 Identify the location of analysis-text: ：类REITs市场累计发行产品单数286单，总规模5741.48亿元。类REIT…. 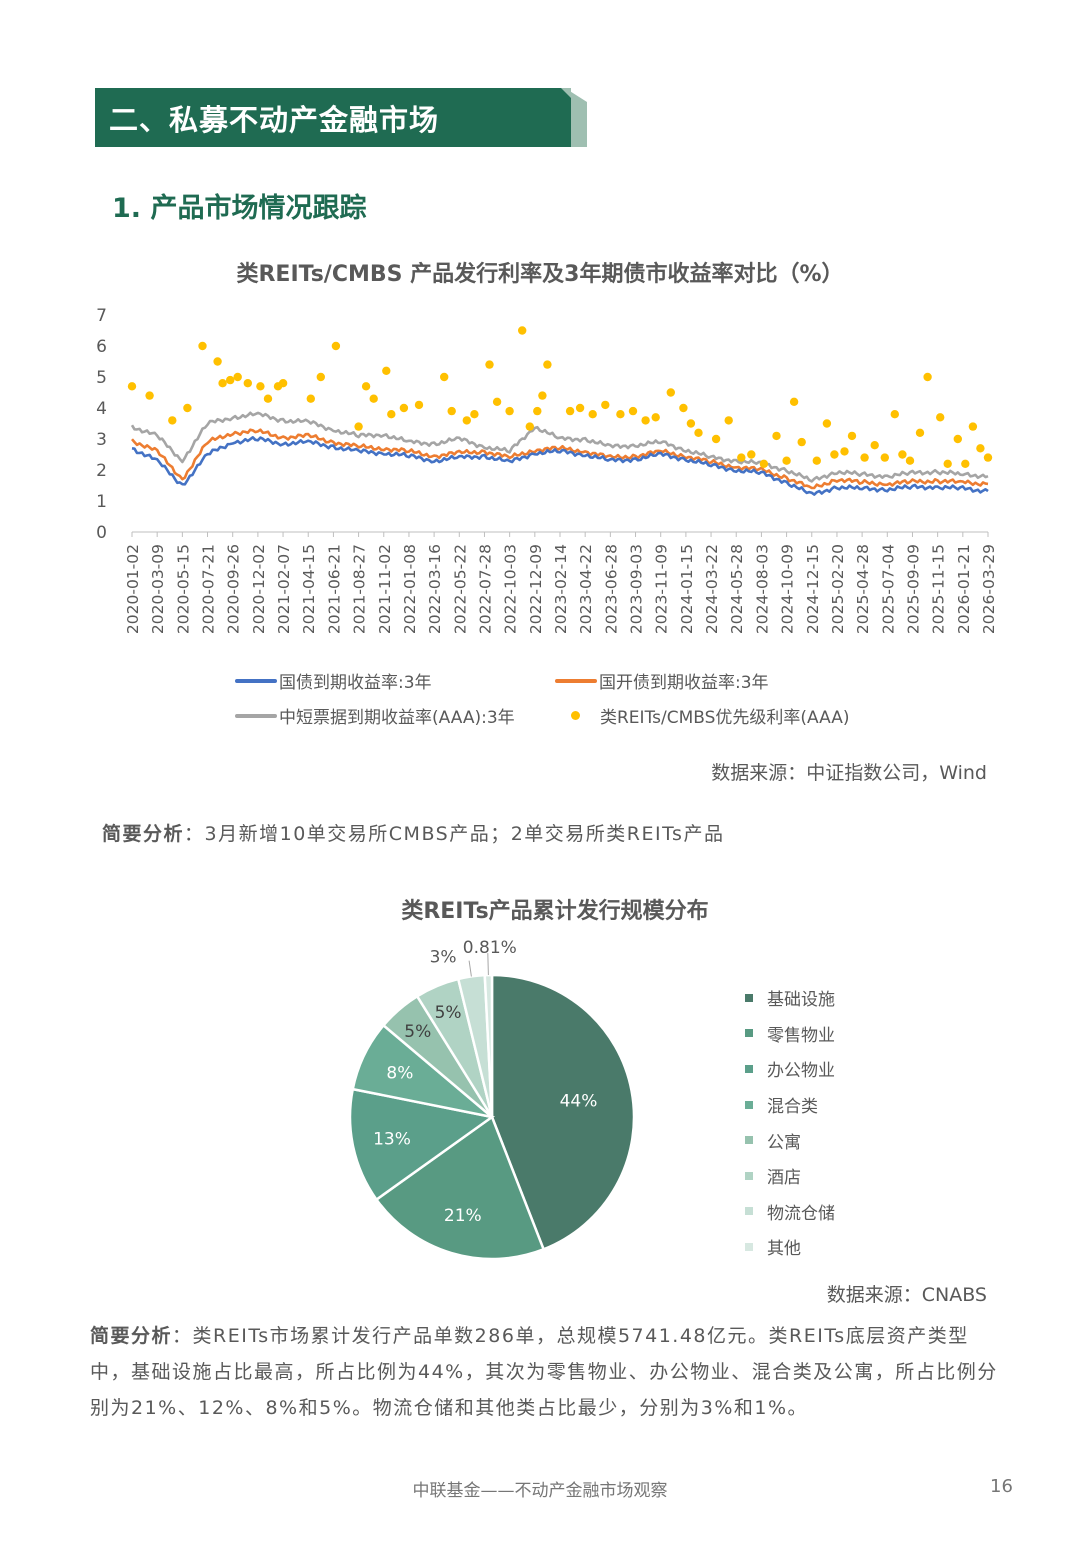
(544, 1372).